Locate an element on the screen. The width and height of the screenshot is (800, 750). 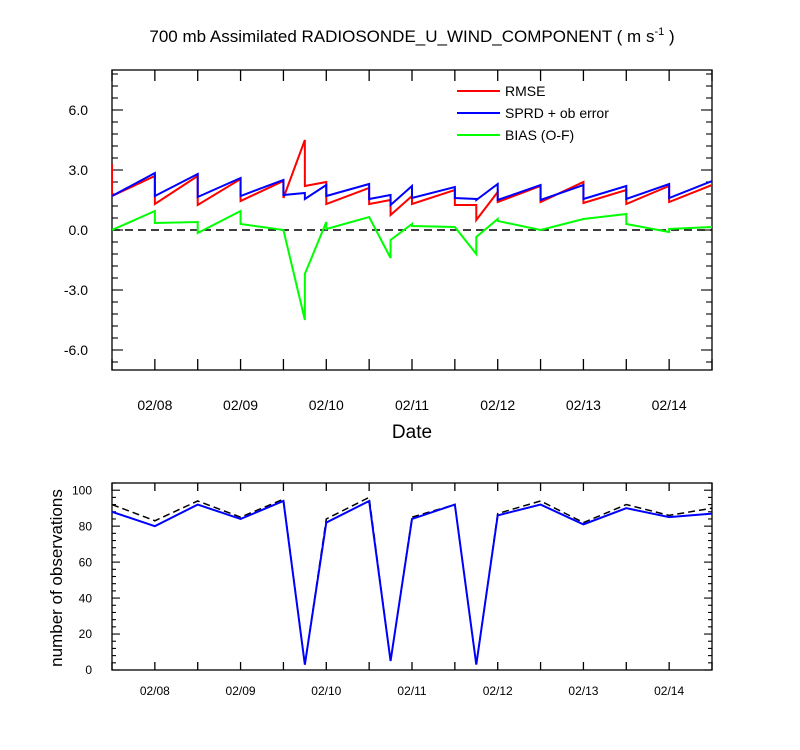
y-axis-label-observations: number of observations is located at coordinates (56, 578).